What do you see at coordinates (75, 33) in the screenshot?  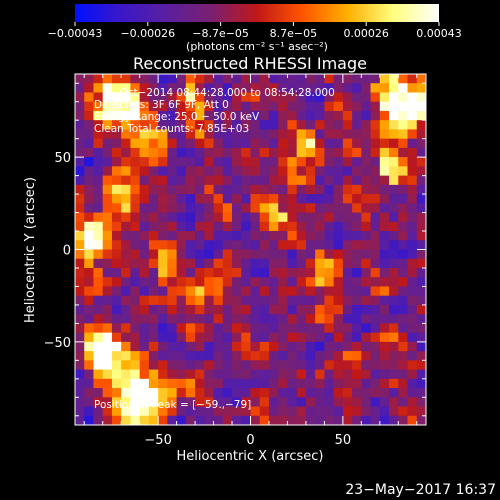 I see `colorbar-tick-label: −0.00043` at bounding box center [75, 33].